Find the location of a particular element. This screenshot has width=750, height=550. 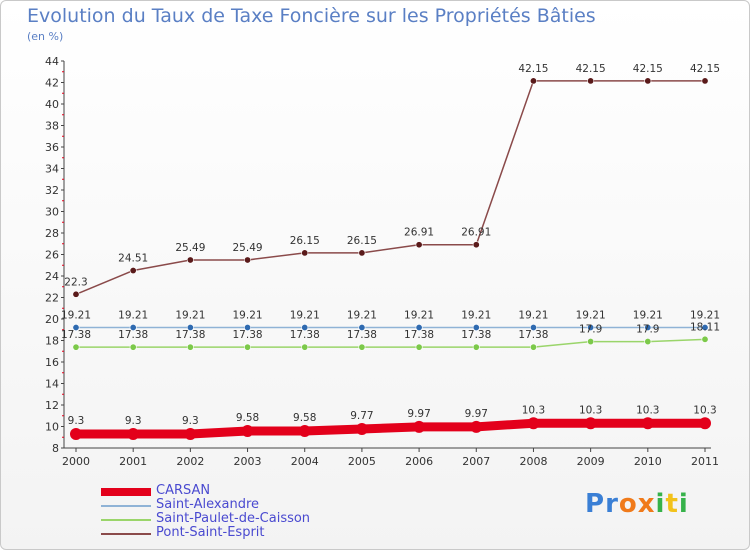

logo-letter: x is located at coordinates (646, 504).